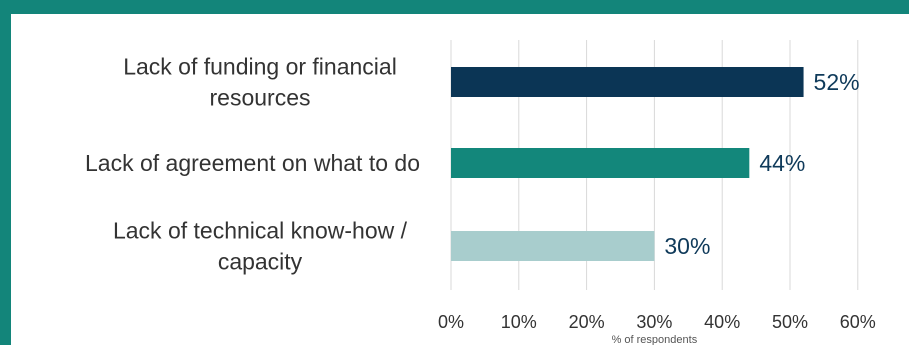  What do you see at coordinates (519, 322) in the screenshot?
I see `x-tick-label-1: 10%` at bounding box center [519, 322].